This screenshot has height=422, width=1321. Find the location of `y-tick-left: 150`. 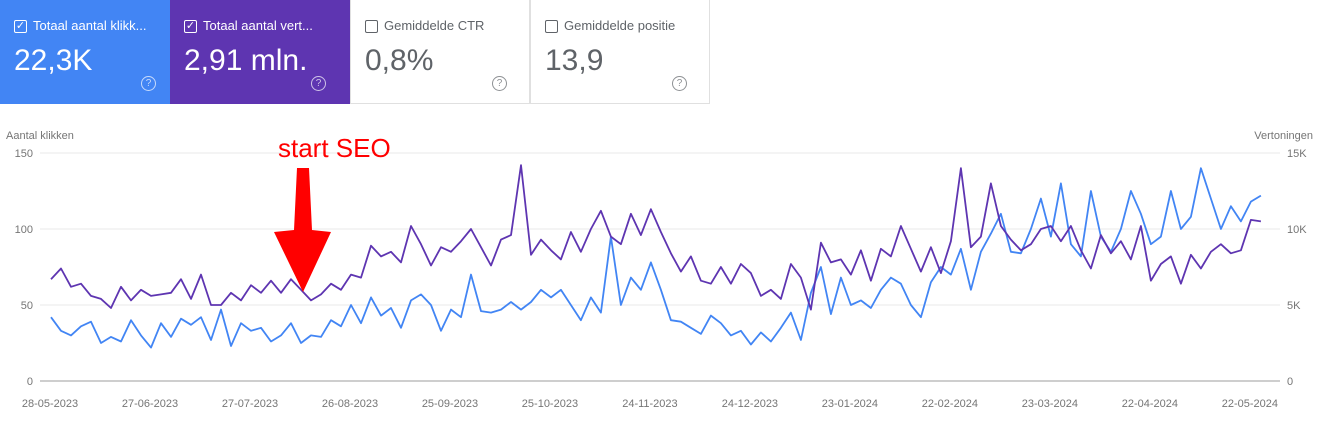

y-tick-left: 150 is located at coordinates (24, 154).